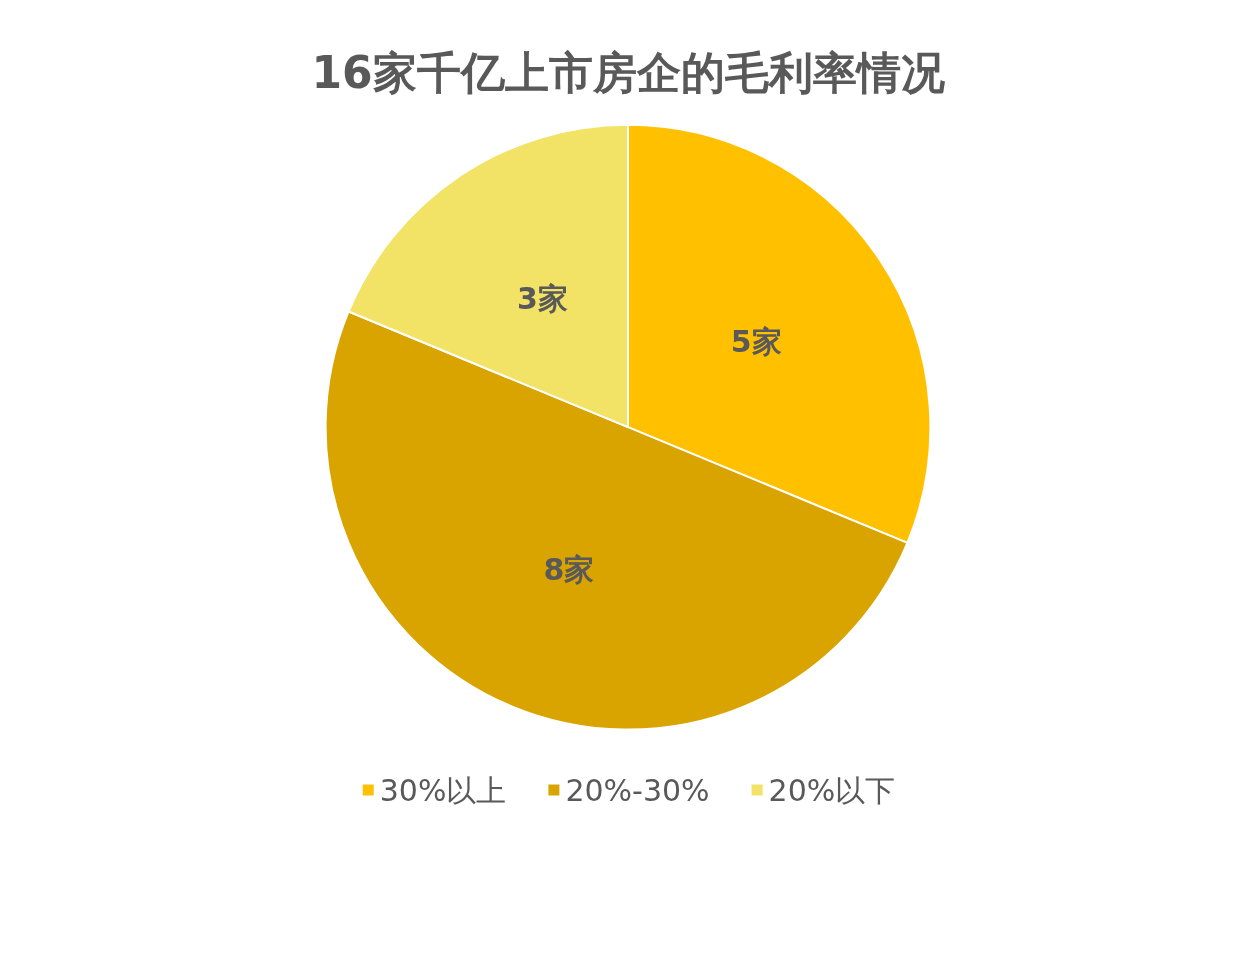 This screenshot has width=1256, height=960. Describe the element at coordinates (637, 790) in the screenshot. I see `legend-label: 20%-30%` at that location.